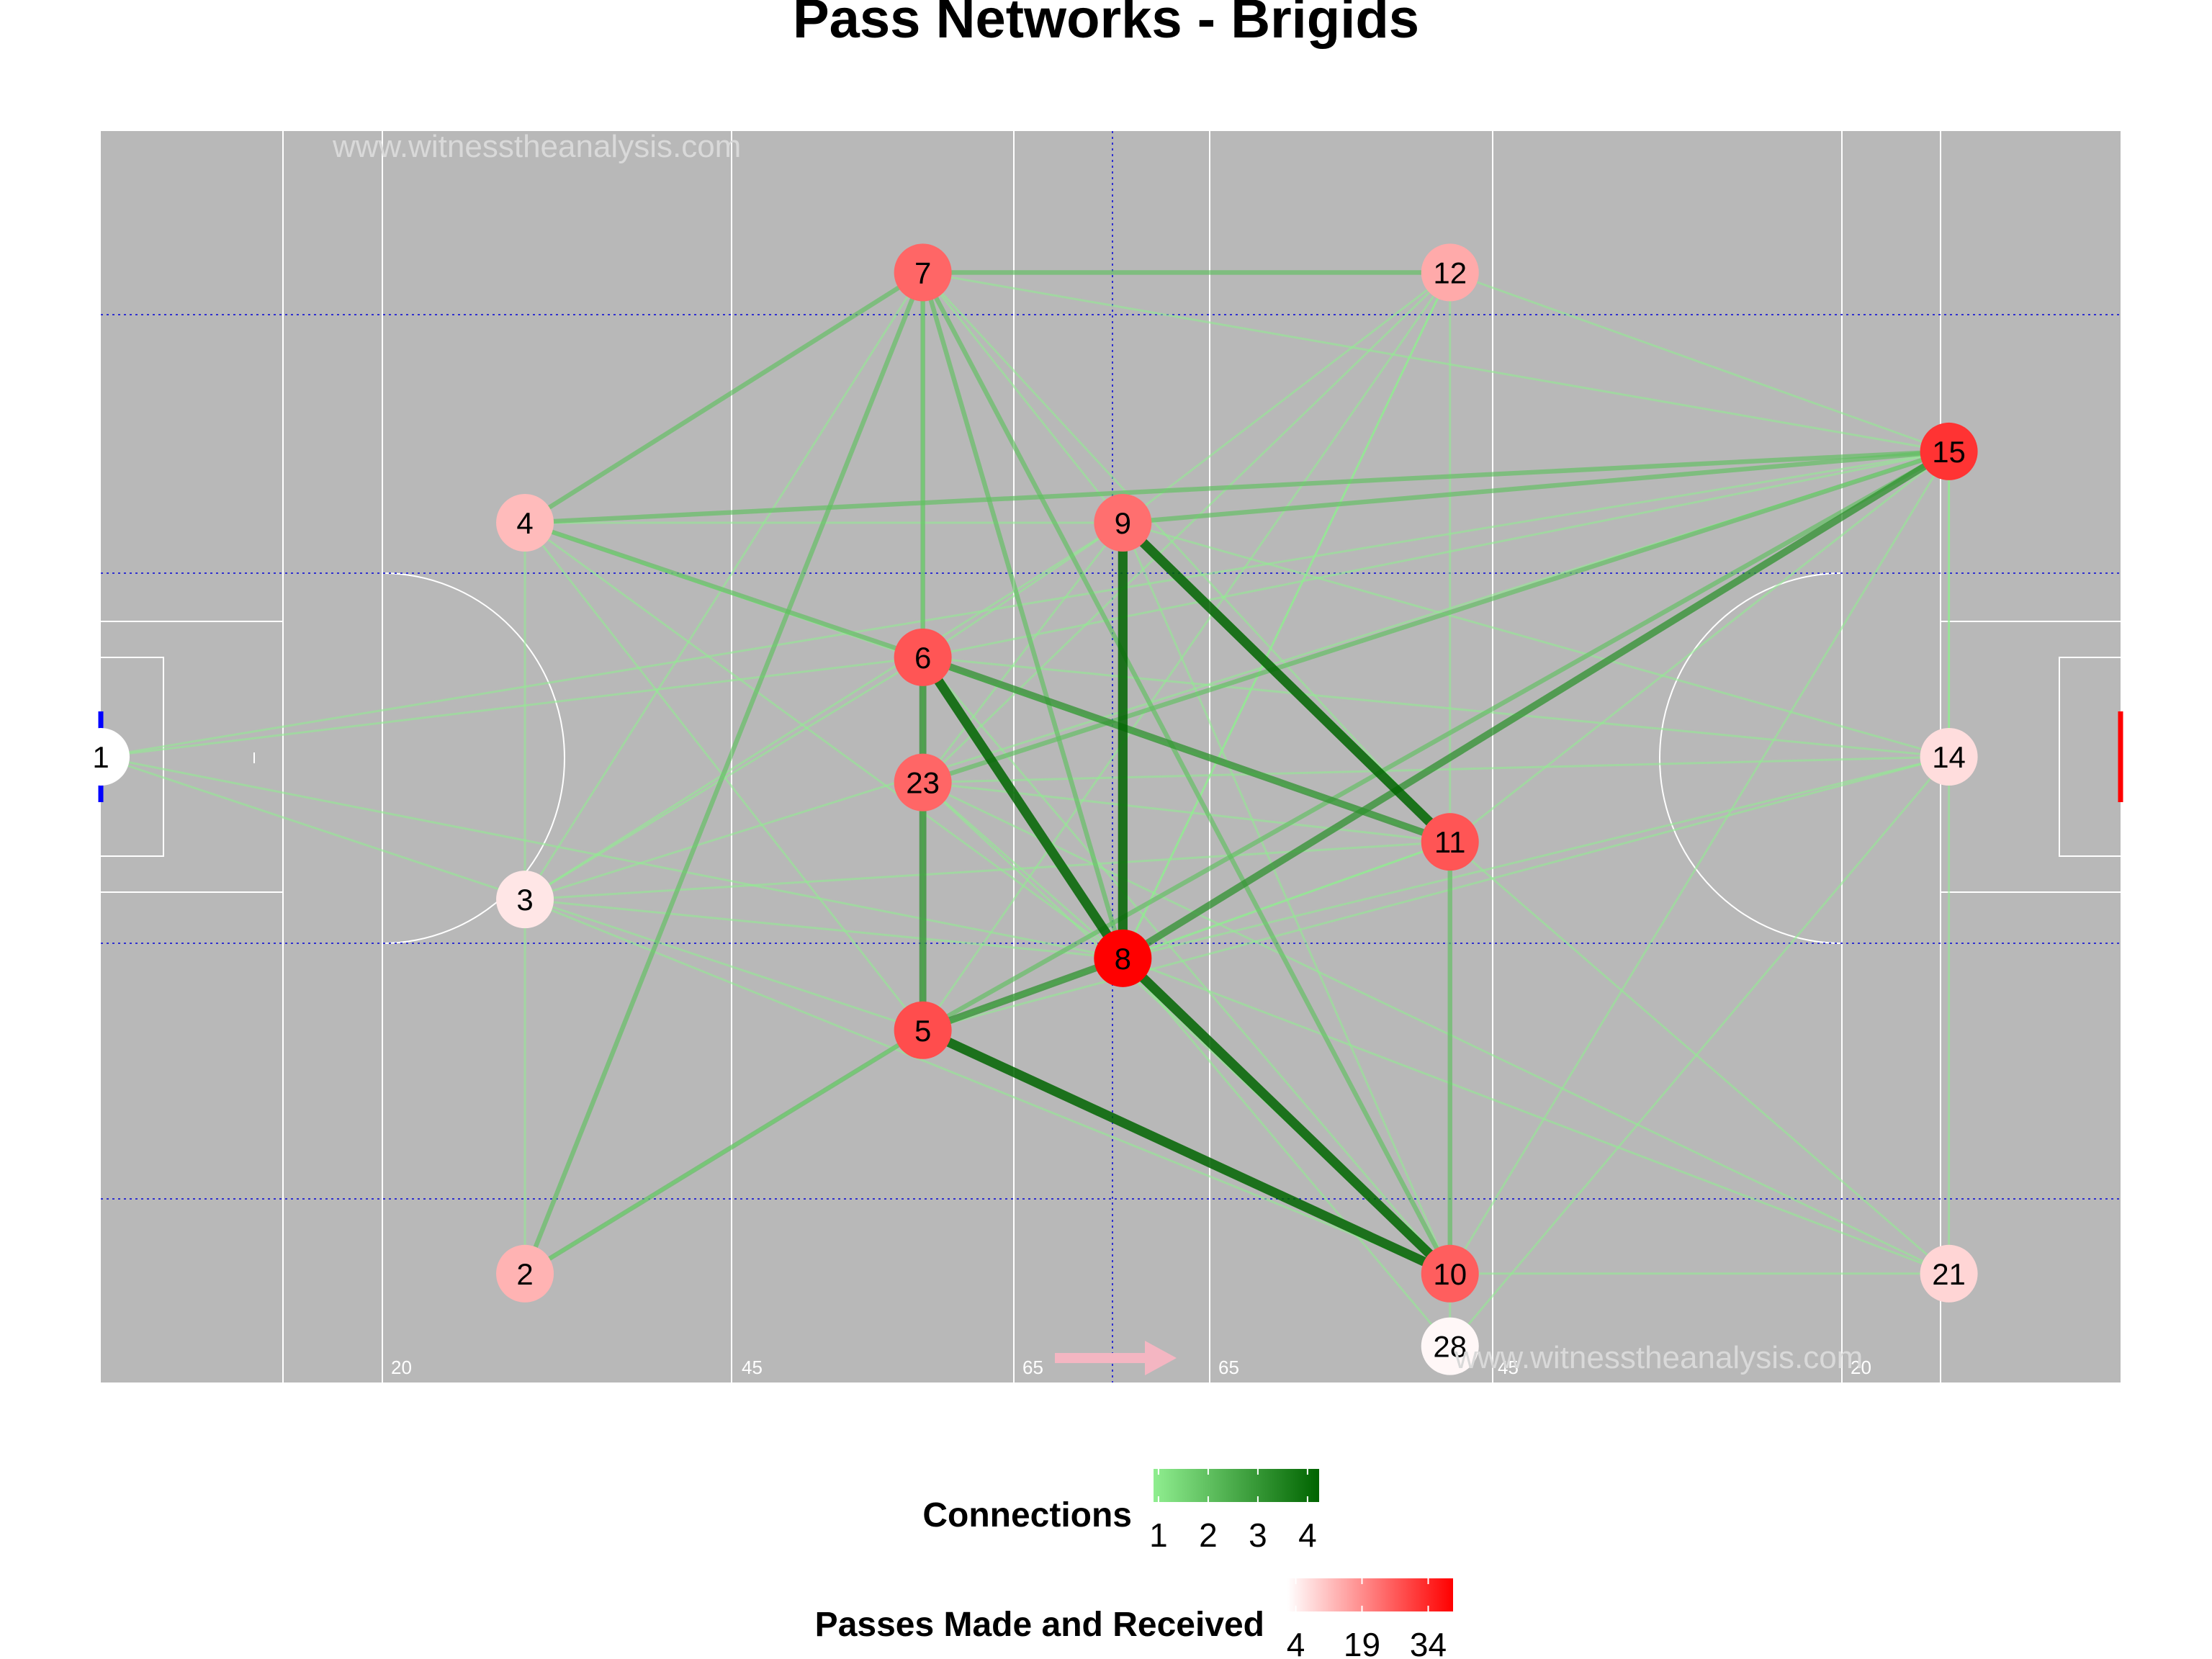 The image size is (2212, 1659). What do you see at coordinates (1307, 1535) in the screenshot?
I see `legend-connections-tick: 4` at bounding box center [1307, 1535].